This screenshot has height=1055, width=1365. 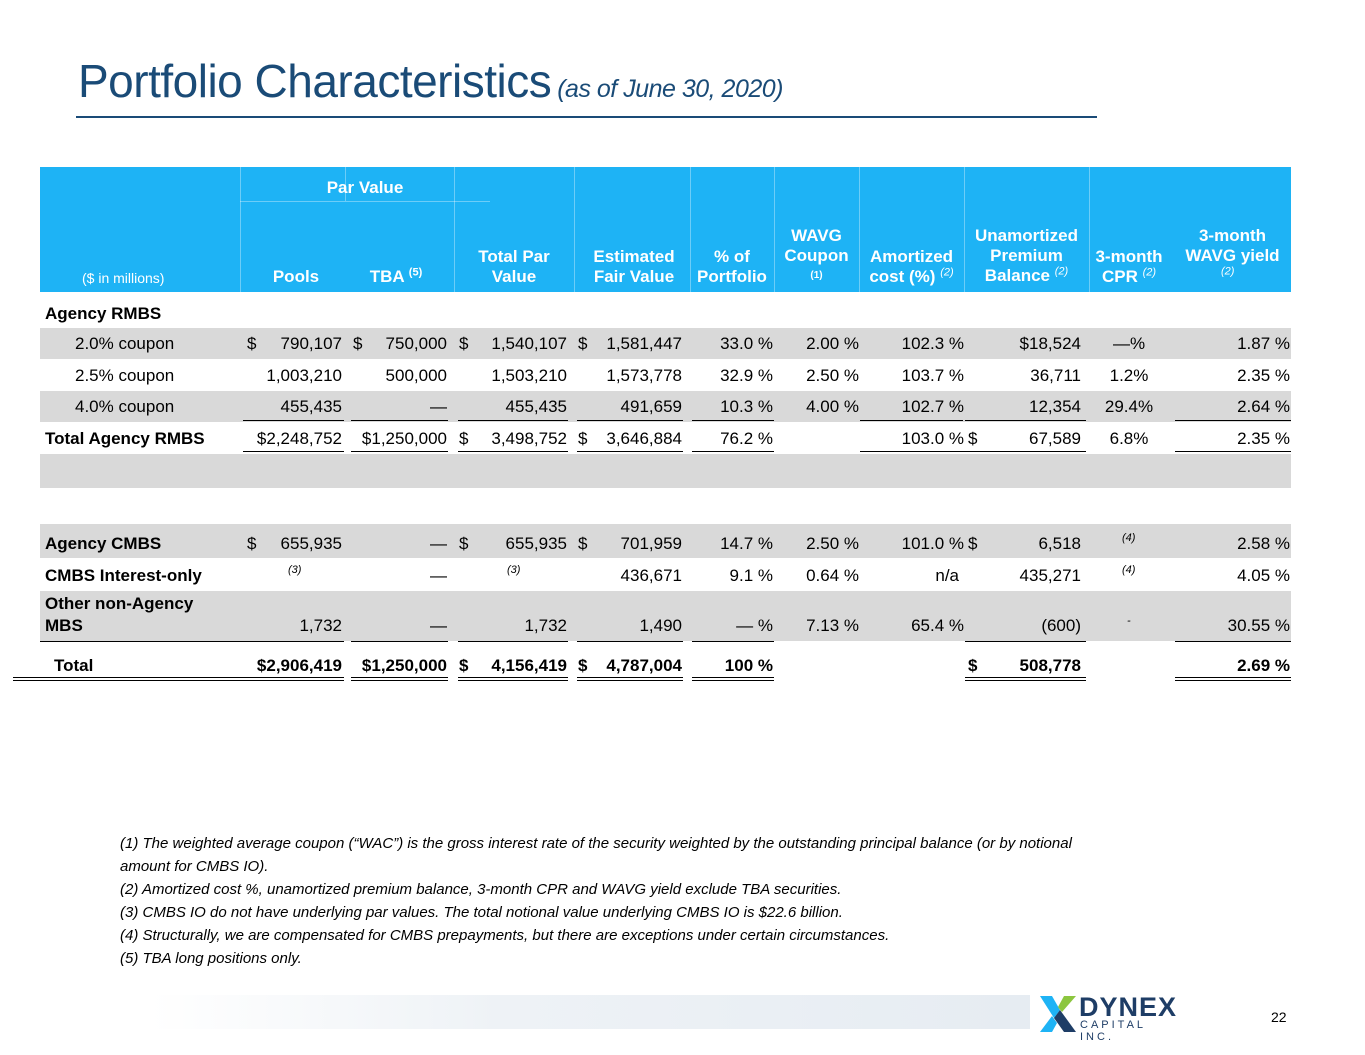 What do you see at coordinates (1232, 235) in the screenshot?
I see `col-yield-line1: 3-month` at bounding box center [1232, 235].